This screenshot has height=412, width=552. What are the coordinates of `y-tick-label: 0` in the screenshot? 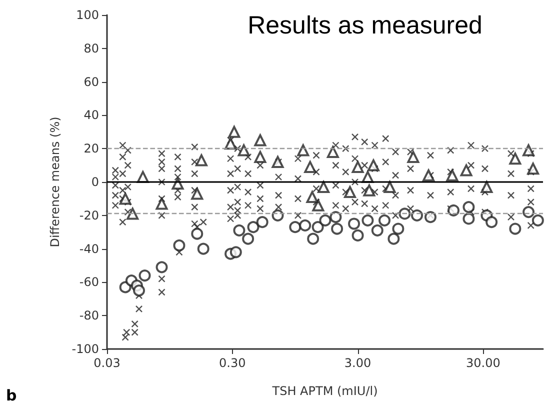 It's located at (95, 182).